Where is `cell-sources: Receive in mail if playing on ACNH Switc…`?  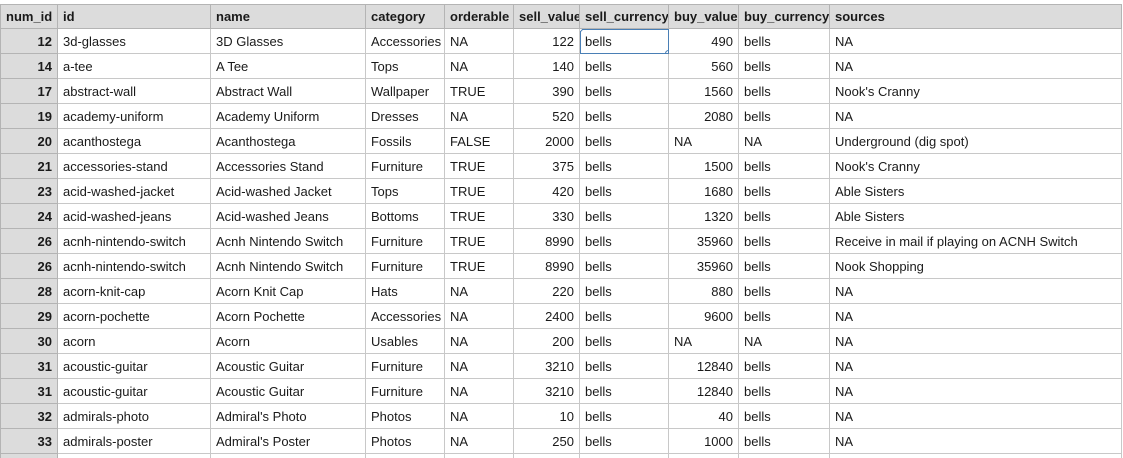
cell-sources: Receive in mail if playing on ACNH Switc… is located at coordinates (975, 241).